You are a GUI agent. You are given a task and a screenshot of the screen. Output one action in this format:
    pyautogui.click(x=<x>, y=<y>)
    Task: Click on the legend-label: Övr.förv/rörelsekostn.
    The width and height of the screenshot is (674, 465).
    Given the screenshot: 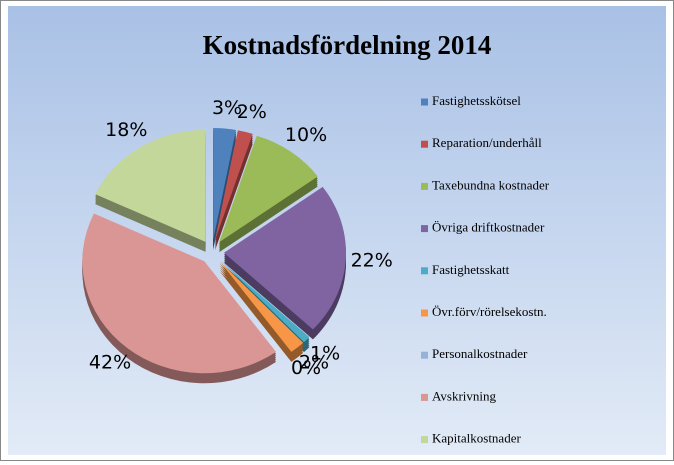 What is the action you would take?
    pyautogui.click(x=489, y=311)
    